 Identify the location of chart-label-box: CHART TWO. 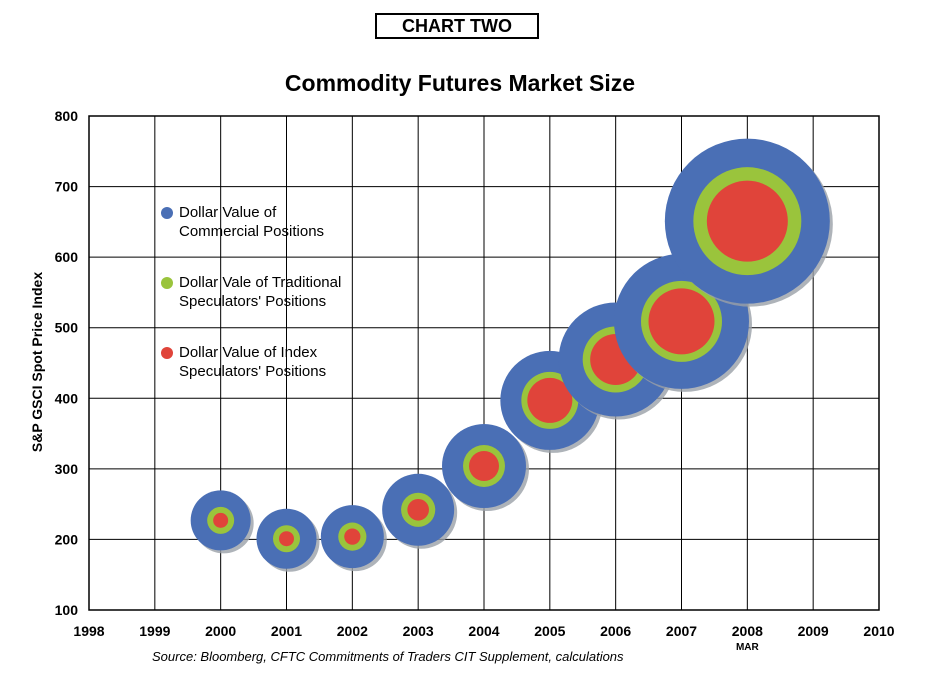
(457, 26).